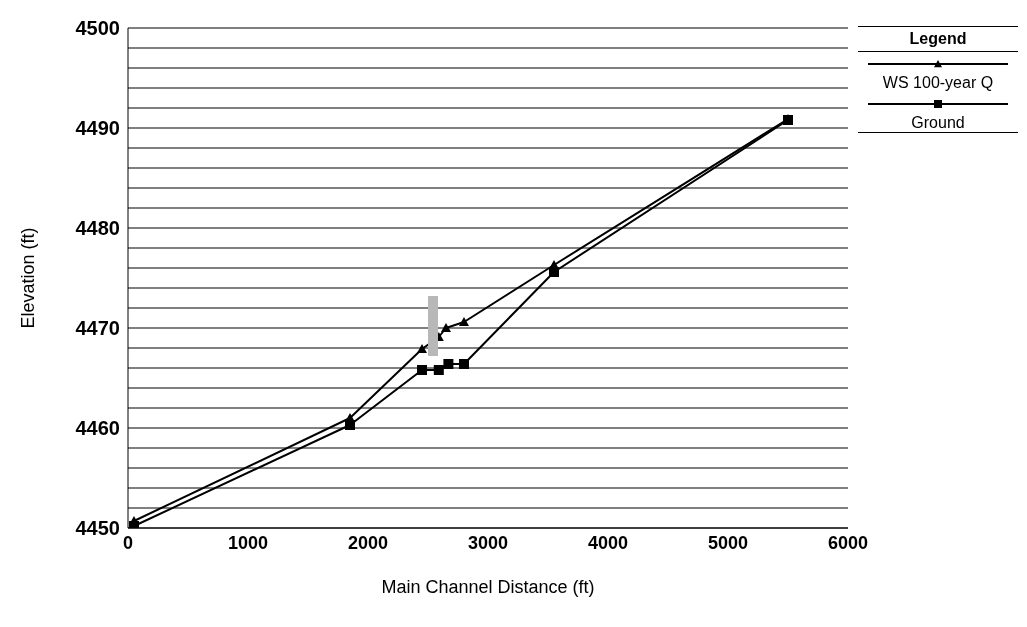 Image resolution: width=1027 pixels, height=627 pixels. What do you see at coordinates (368, 542) in the screenshot?
I see `x-tick-label: 2000` at bounding box center [368, 542].